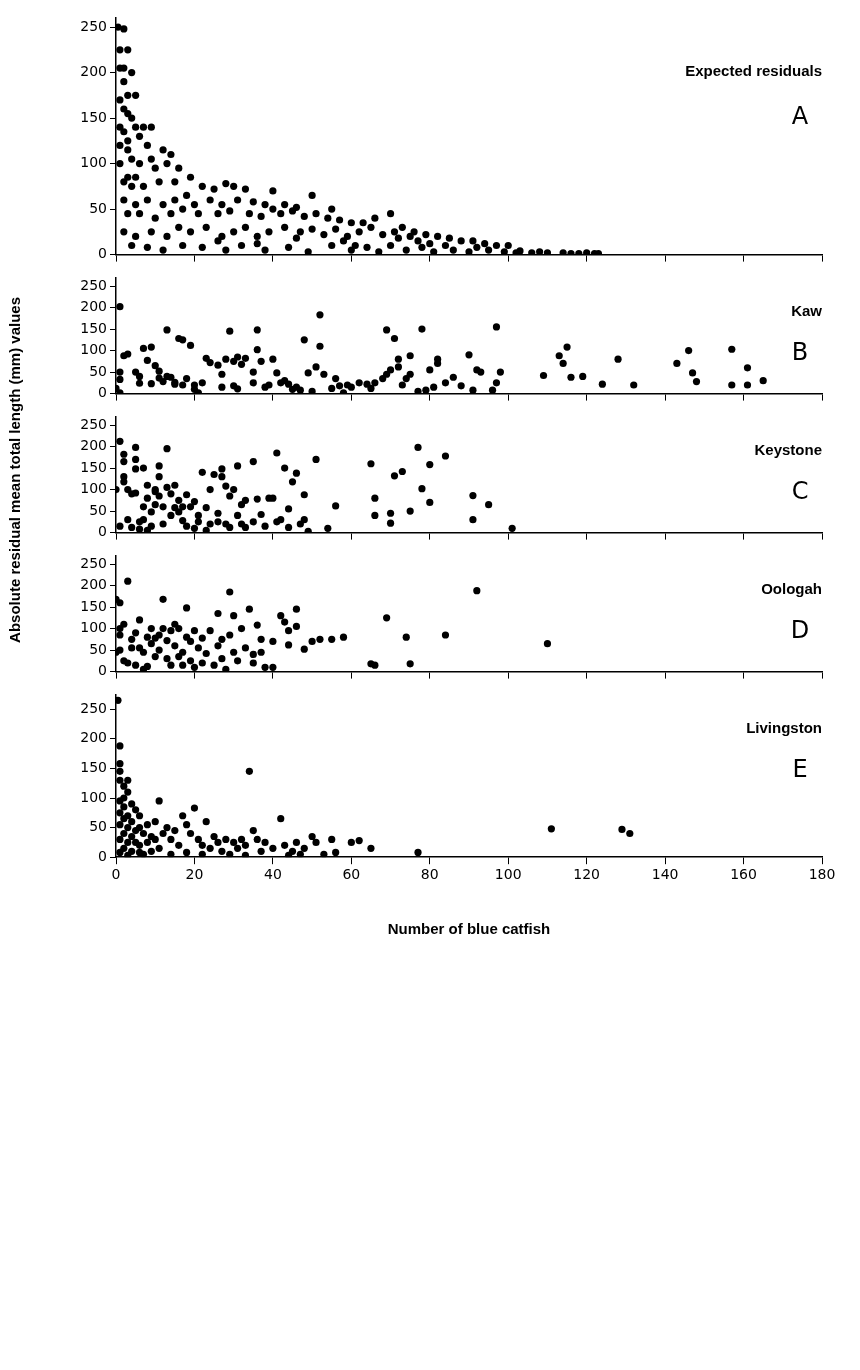 This screenshot has width=860, height=1370. Describe the element at coordinates (14, 470) in the screenshot. I see `y-axis-title: Absolute residual mean total length (mm) values` at that location.